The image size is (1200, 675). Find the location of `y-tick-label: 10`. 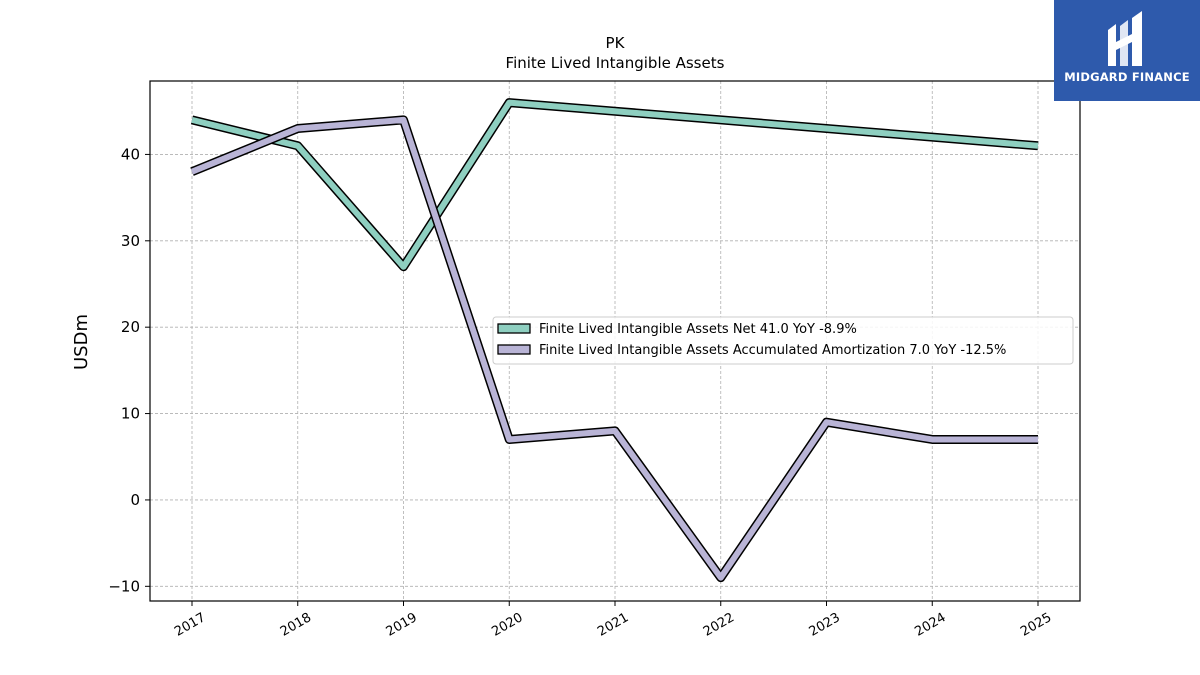

y-tick-label: 10 is located at coordinates (130, 414).